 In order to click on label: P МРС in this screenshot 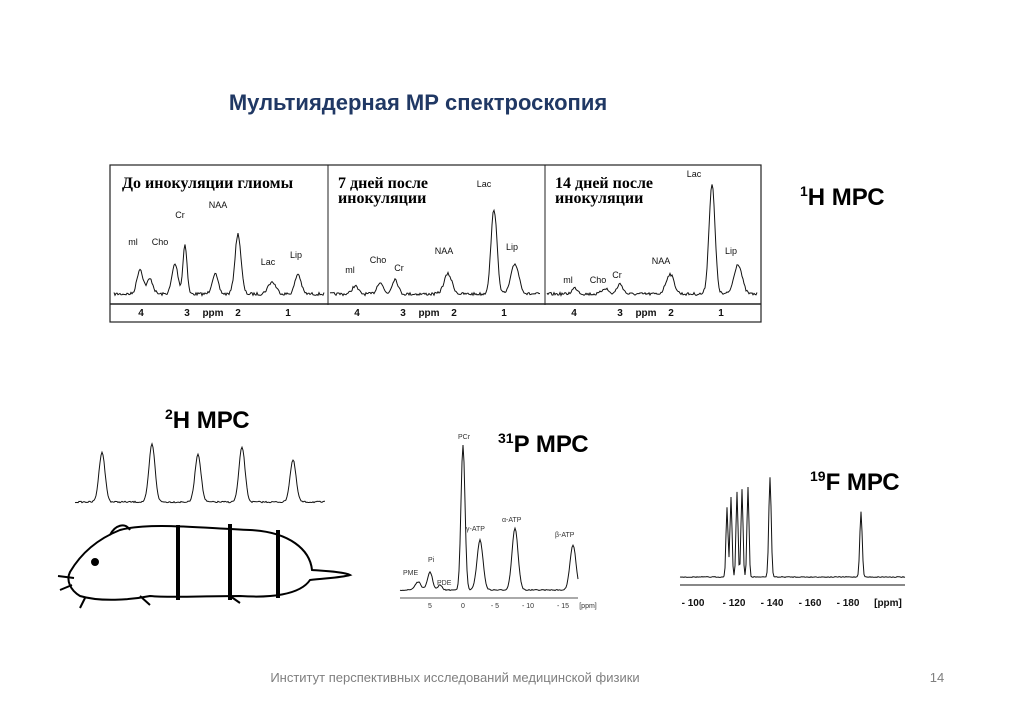, I will do `click(551, 444)`.